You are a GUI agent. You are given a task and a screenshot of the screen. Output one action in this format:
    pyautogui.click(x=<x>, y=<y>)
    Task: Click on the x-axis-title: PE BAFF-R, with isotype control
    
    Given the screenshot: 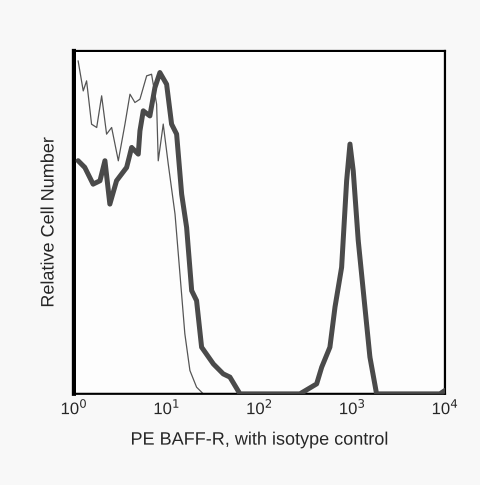 What is the action you would take?
    pyautogui.click(x=260, y=440)
    